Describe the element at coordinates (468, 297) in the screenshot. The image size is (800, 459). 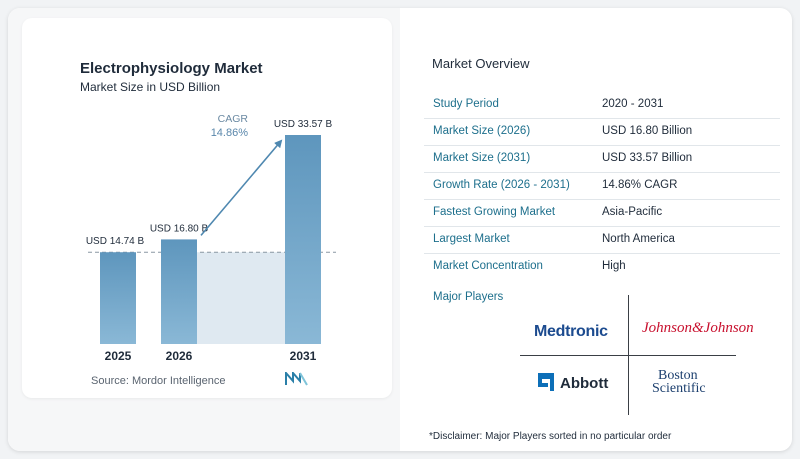
I see `players-title: Major Players` at that location.